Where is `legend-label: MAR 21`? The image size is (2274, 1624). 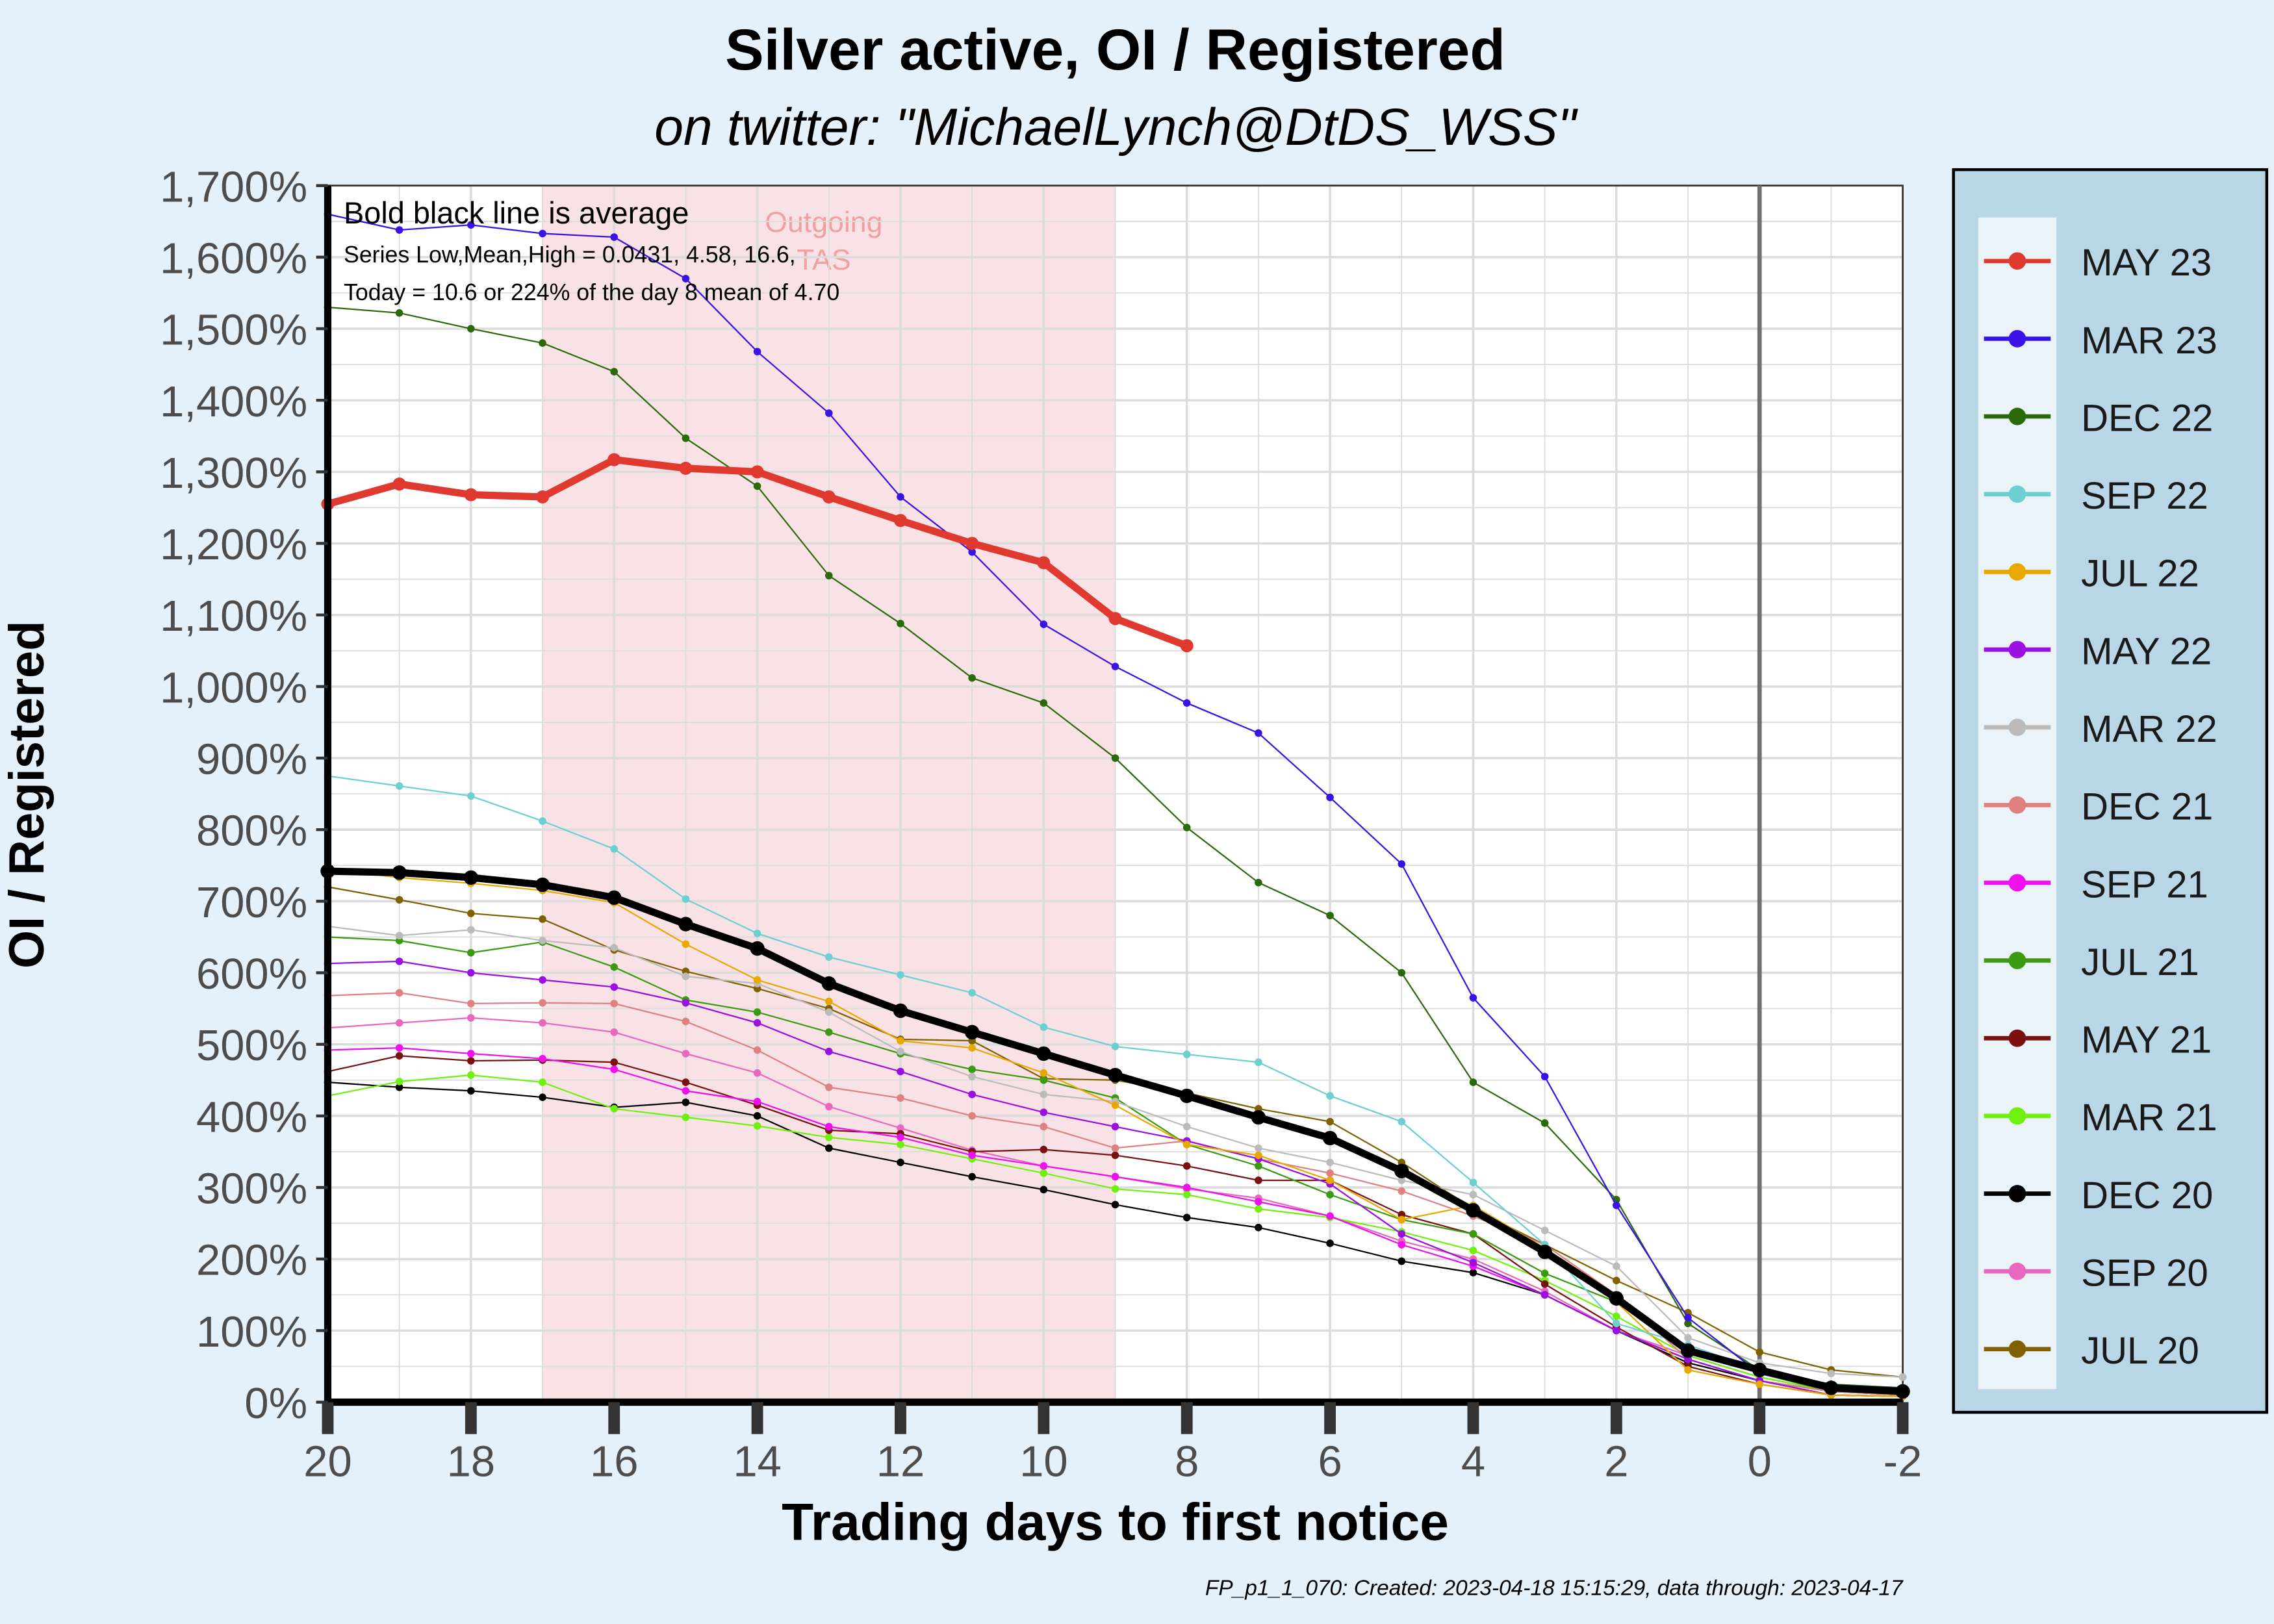 legend-label: MAR 21 is located at coordinates (2149, 1118).